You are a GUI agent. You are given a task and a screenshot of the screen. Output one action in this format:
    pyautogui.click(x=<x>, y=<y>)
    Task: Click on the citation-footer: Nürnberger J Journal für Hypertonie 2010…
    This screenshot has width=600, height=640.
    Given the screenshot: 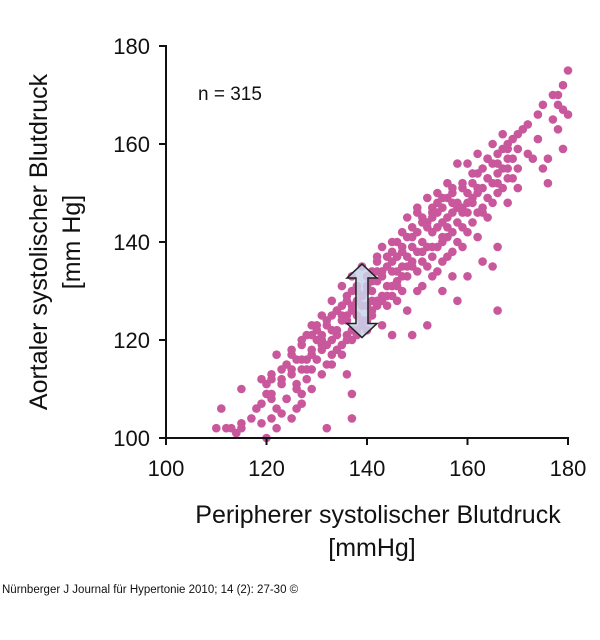 What is the action you would take?
    pyautogui.click(x=150, y=590)
    